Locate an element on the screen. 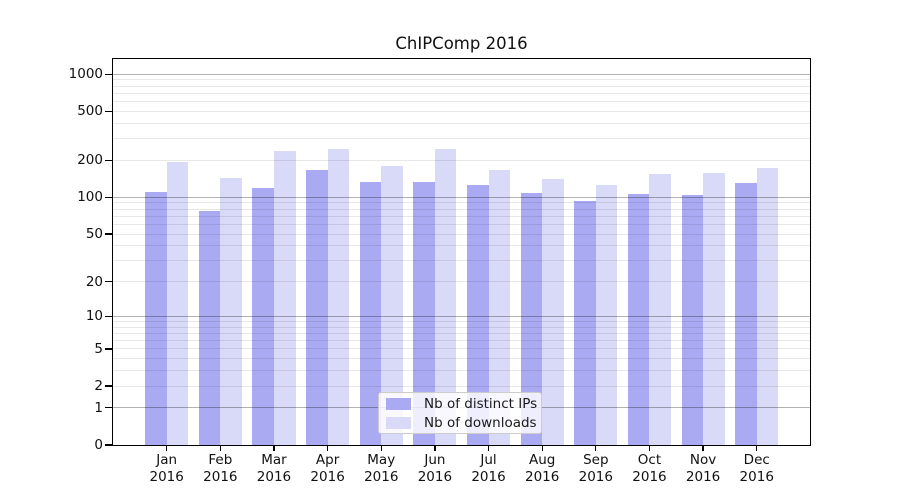  x-tick-label: Apr 2016 is located at coordinates (328, 469).